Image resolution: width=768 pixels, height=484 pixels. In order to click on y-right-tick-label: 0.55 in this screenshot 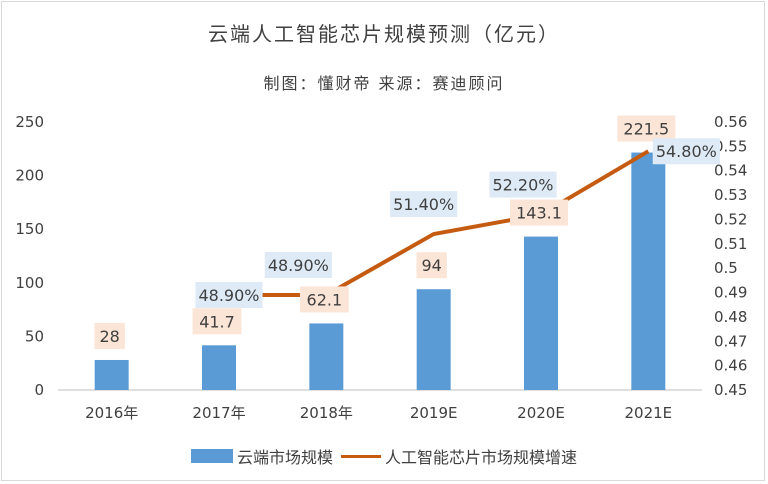, I will do `click(730, 146)`.